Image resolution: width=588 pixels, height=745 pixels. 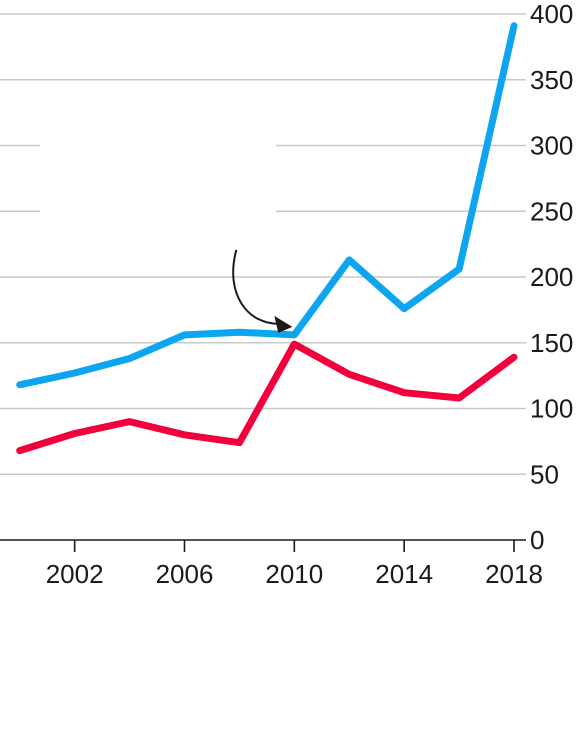 What do you see at coordinates (551, 146) in the screenshot?
I see `y-tick-label-300: 300` at bounding box center [551, 146].